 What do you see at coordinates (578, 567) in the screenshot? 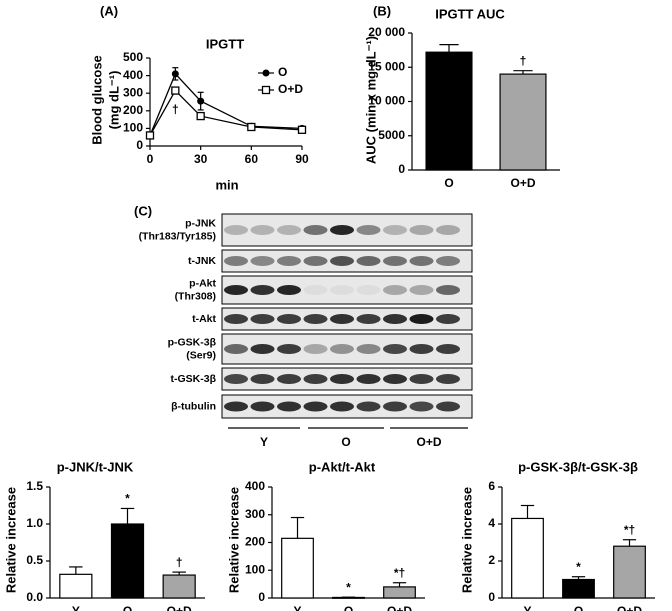
I see `significance-mark: *` at bounding box center [578, 567].